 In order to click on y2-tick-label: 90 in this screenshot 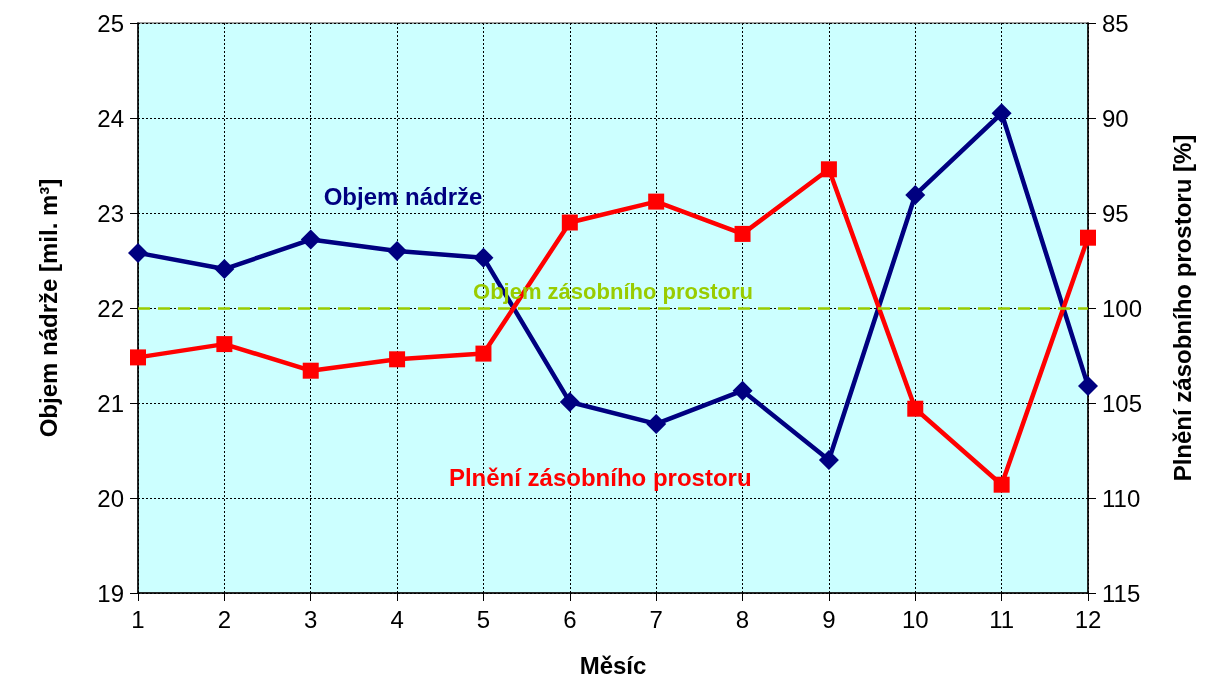, I will do `click(1115, 118)`.